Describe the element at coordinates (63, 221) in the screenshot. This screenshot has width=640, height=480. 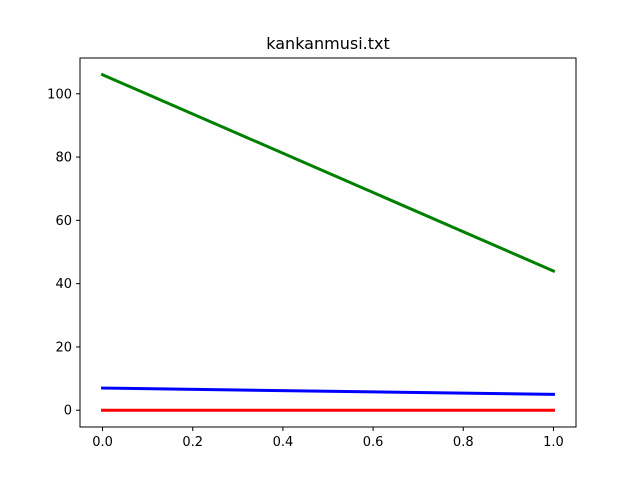
I see `y-tick-label: 60` at that location.